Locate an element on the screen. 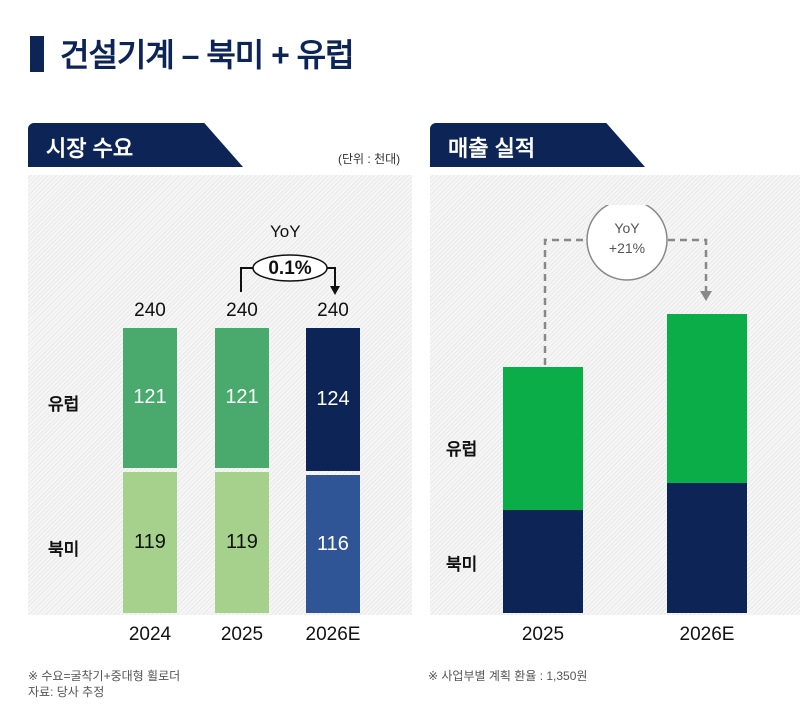 The height and width of the screenshot is (705, 800). x-tick-label: 2024 is located at coordinates (150, 634).